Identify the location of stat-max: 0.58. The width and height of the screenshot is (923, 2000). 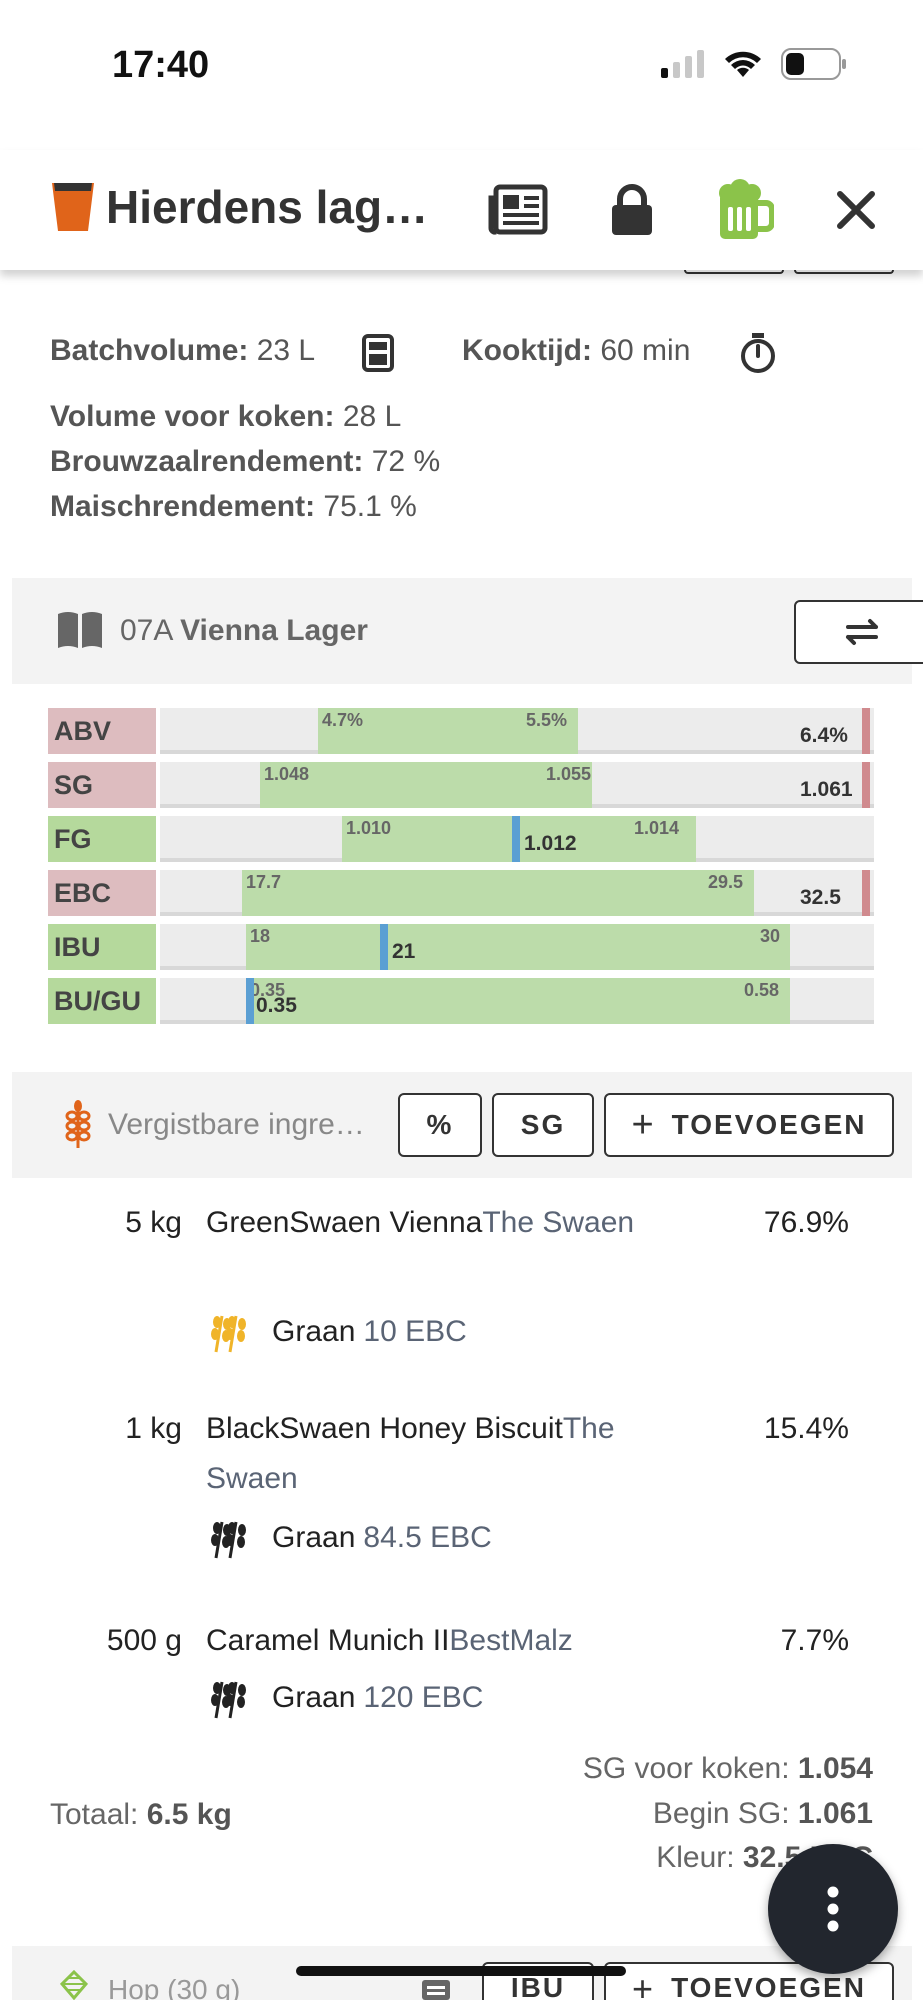
(762, 990).